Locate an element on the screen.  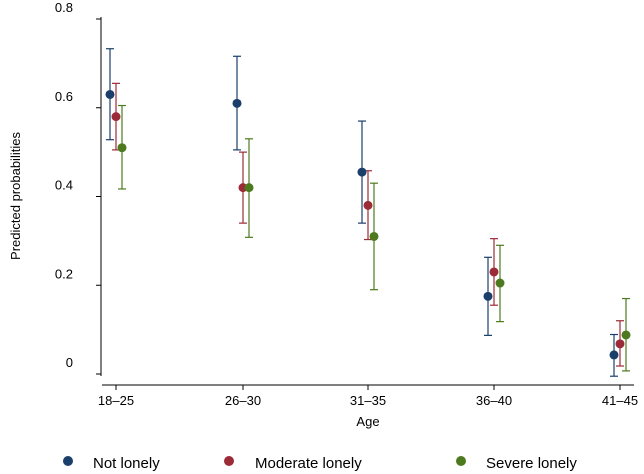
x-tick-label: 31–35 is located at coordinates (368, 400).